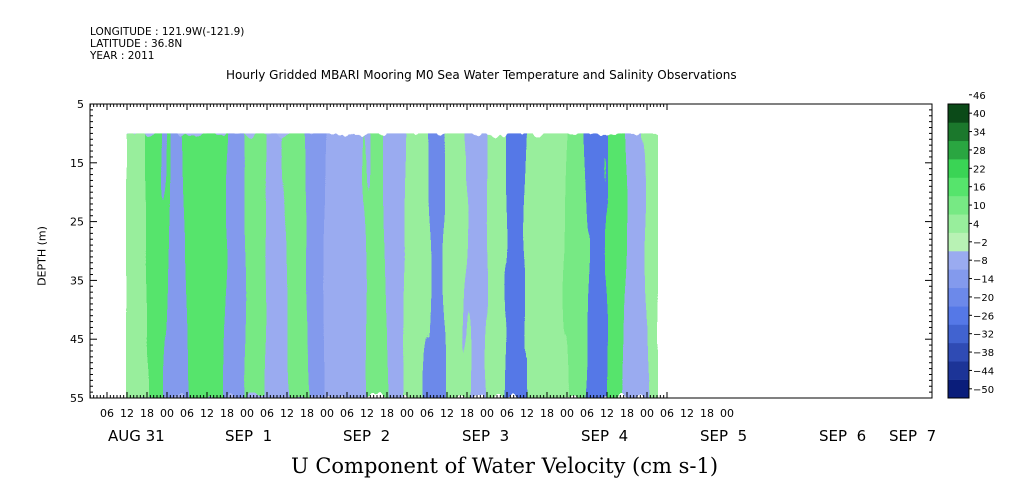 Image resolution: width=1009 pixels, height=504 pixels. I want to click on y-tick-label: 45, so click(77, 339).